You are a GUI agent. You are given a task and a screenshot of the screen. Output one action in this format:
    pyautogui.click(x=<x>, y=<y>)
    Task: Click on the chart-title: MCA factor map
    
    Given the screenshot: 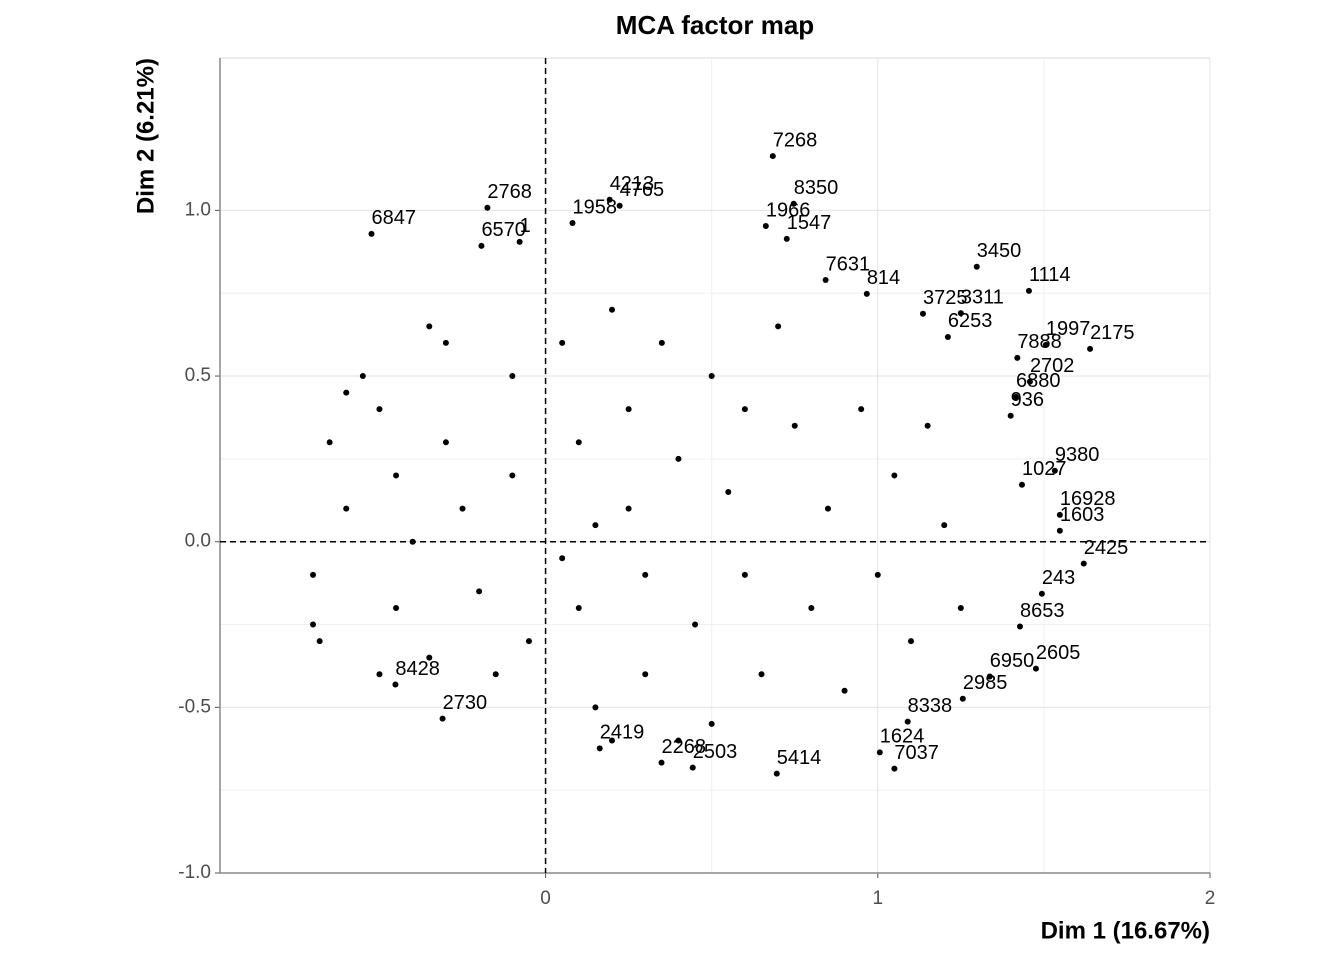 What is the action you would take?
    pyautogui.click(x=715, y=25)
    